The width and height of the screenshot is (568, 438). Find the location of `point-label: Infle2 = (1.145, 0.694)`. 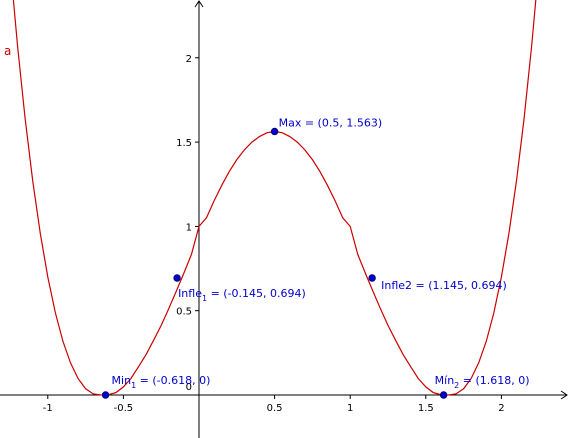

point-label: Infle2 = (1.145, 0.694) is located at coordinates (444, 285).